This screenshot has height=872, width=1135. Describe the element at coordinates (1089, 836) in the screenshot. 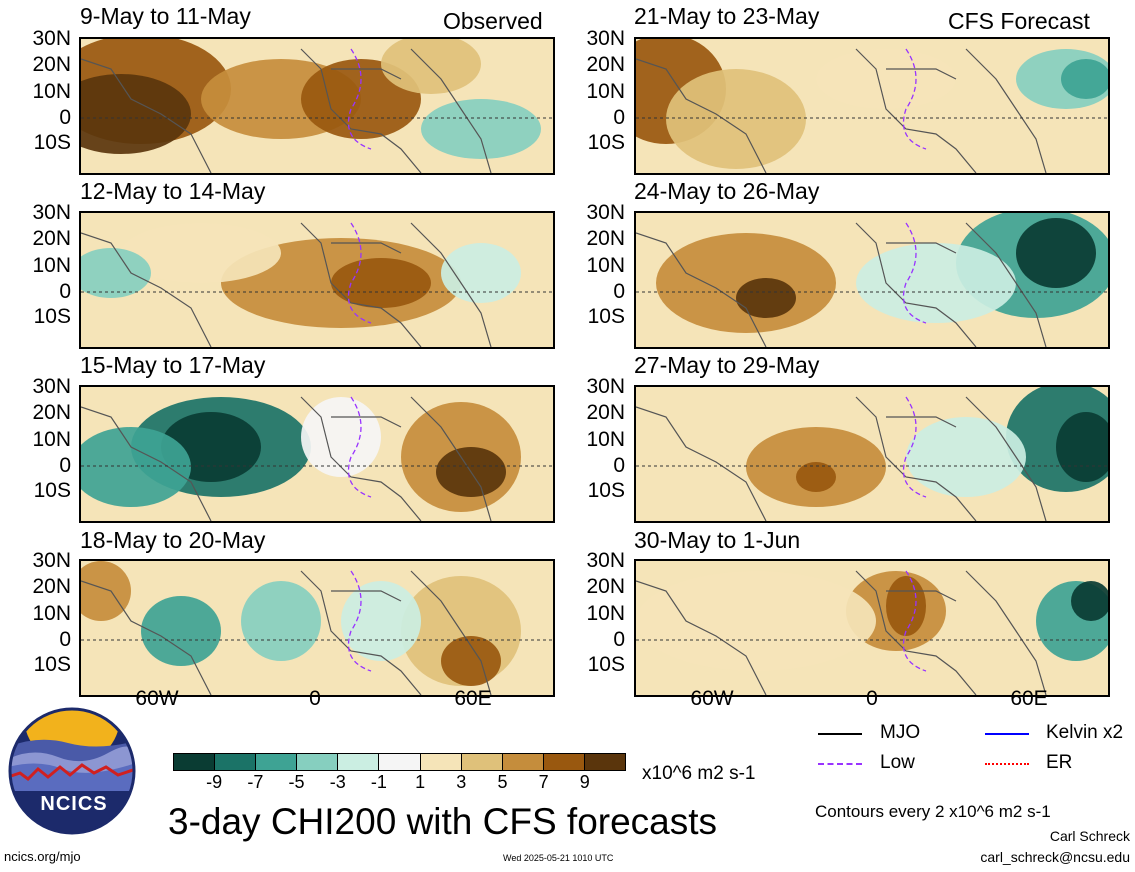

I see `author-name: Carl Schreck` at that location.